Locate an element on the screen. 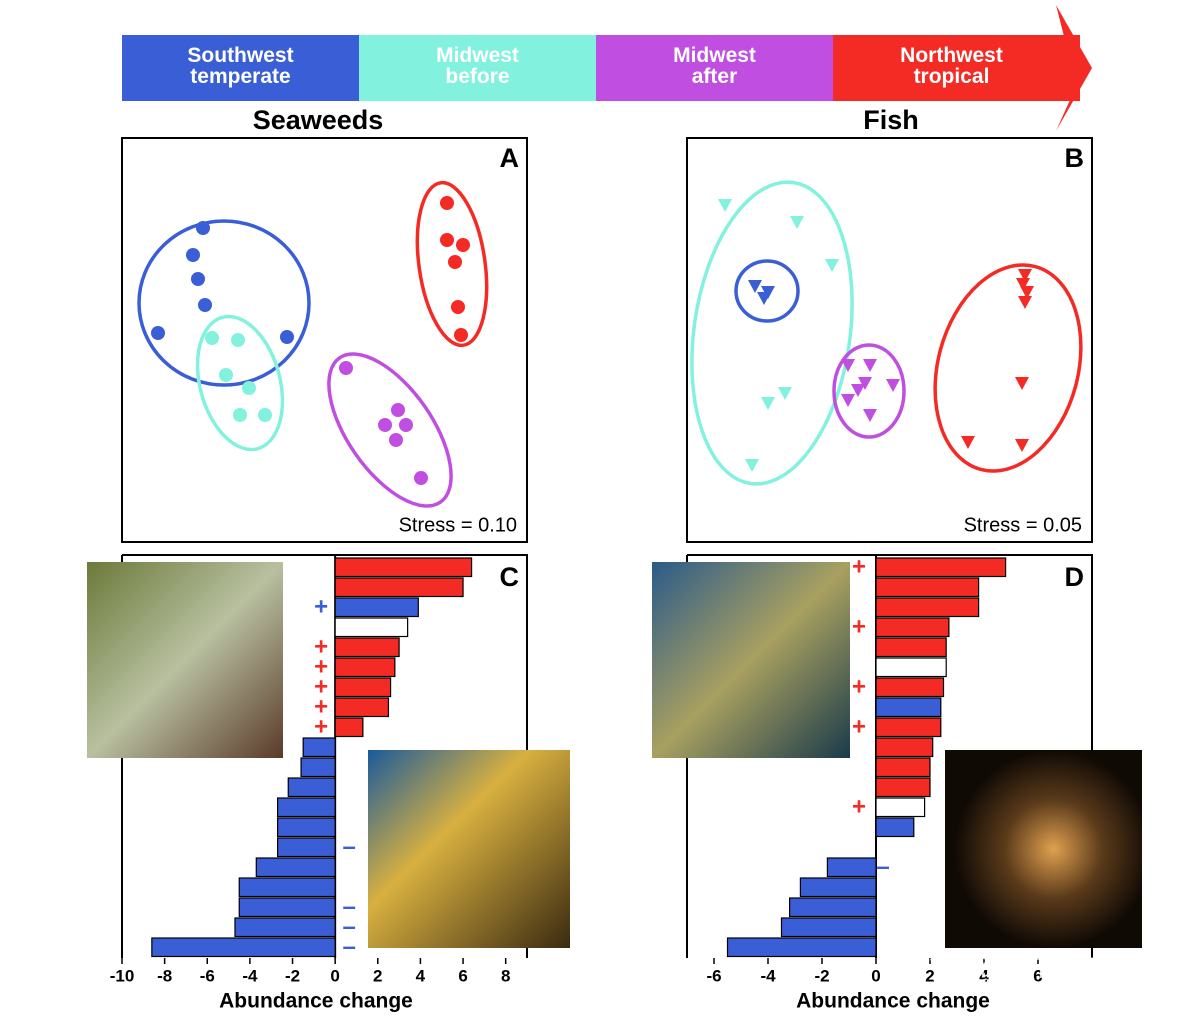 The height and width of the screenshot is (1018, 1182). x-tick-label: 6 is located at coordinates (1037, 975).